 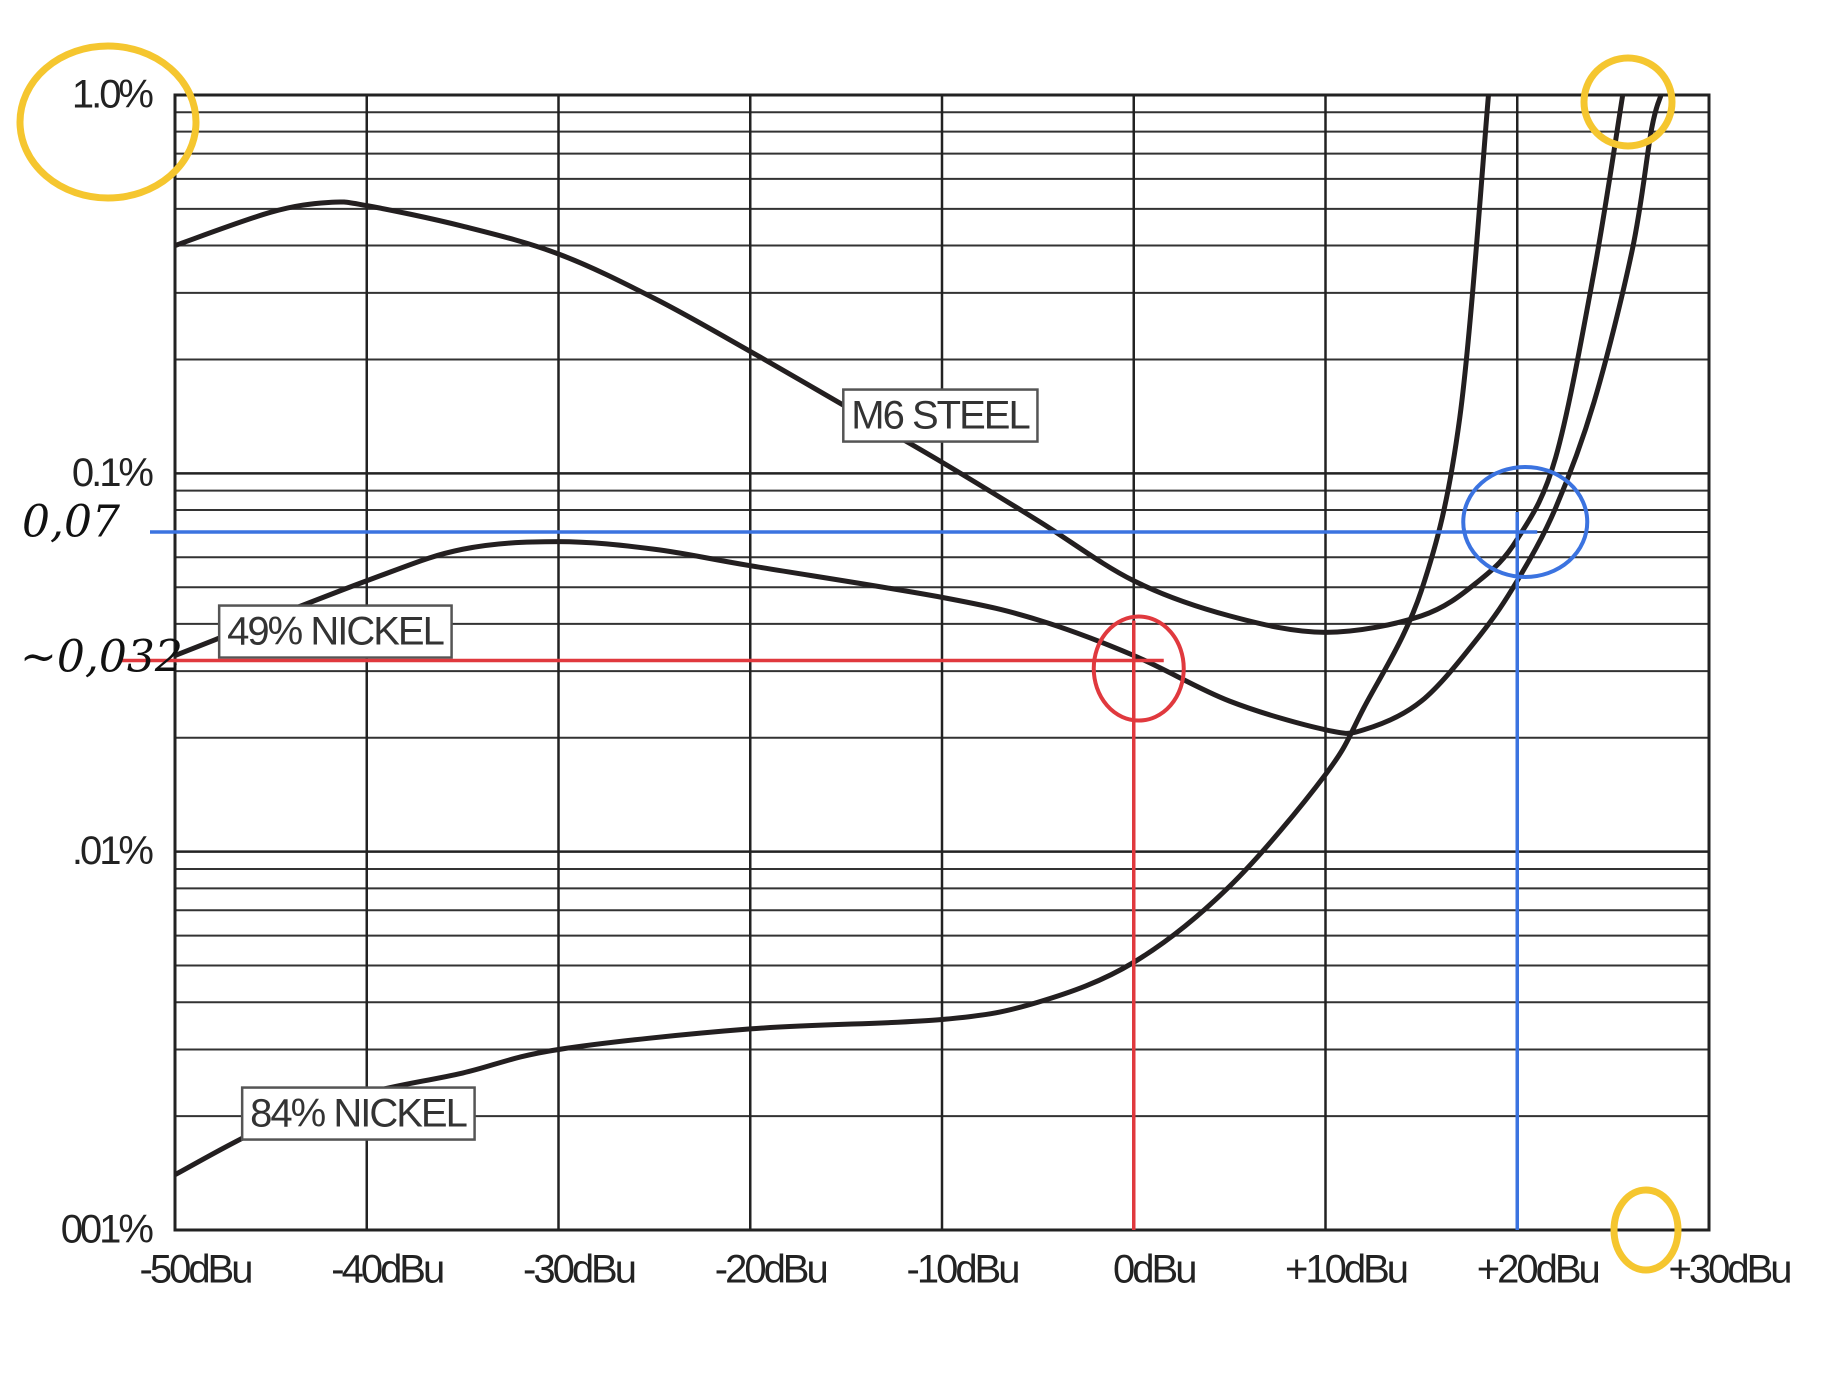 What do you see at coordinates (963, 1270) in the screenshot?
I see `x-tick-label: -10dBu` at bounding box center [963, 1270].